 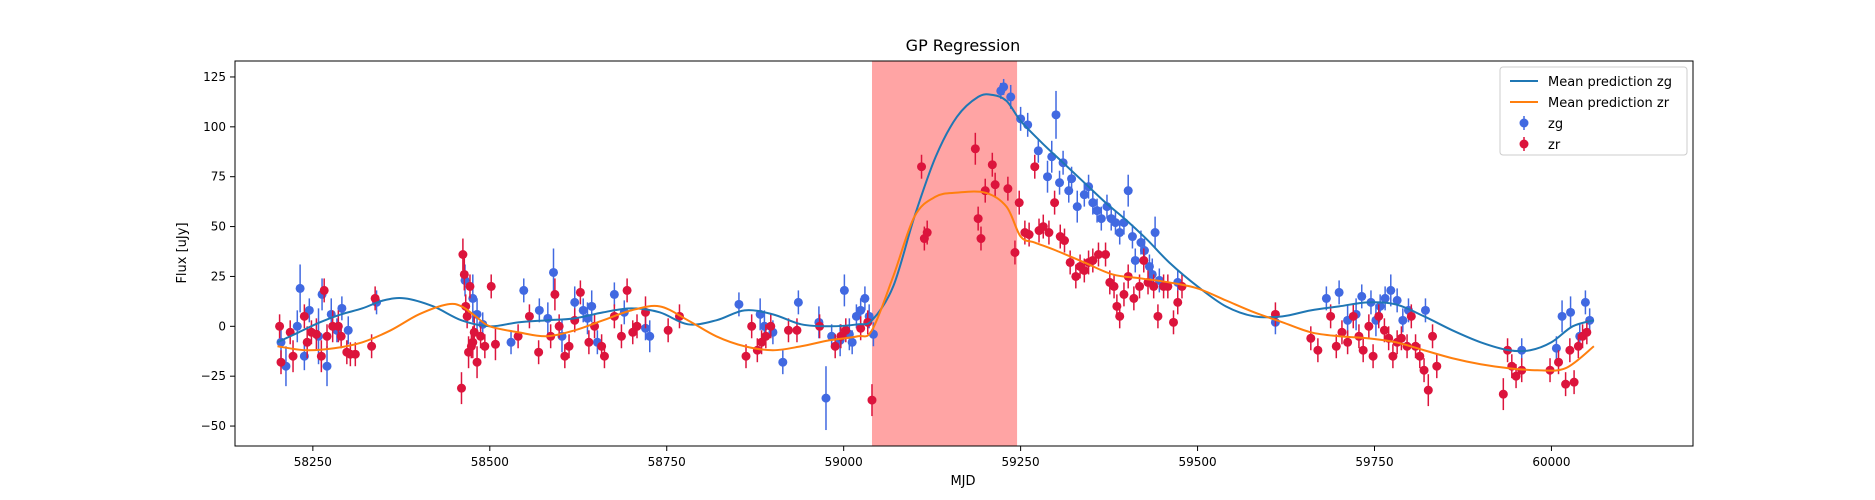 I want to click on x-tick-label: 58750, so click(x=667, y=462).